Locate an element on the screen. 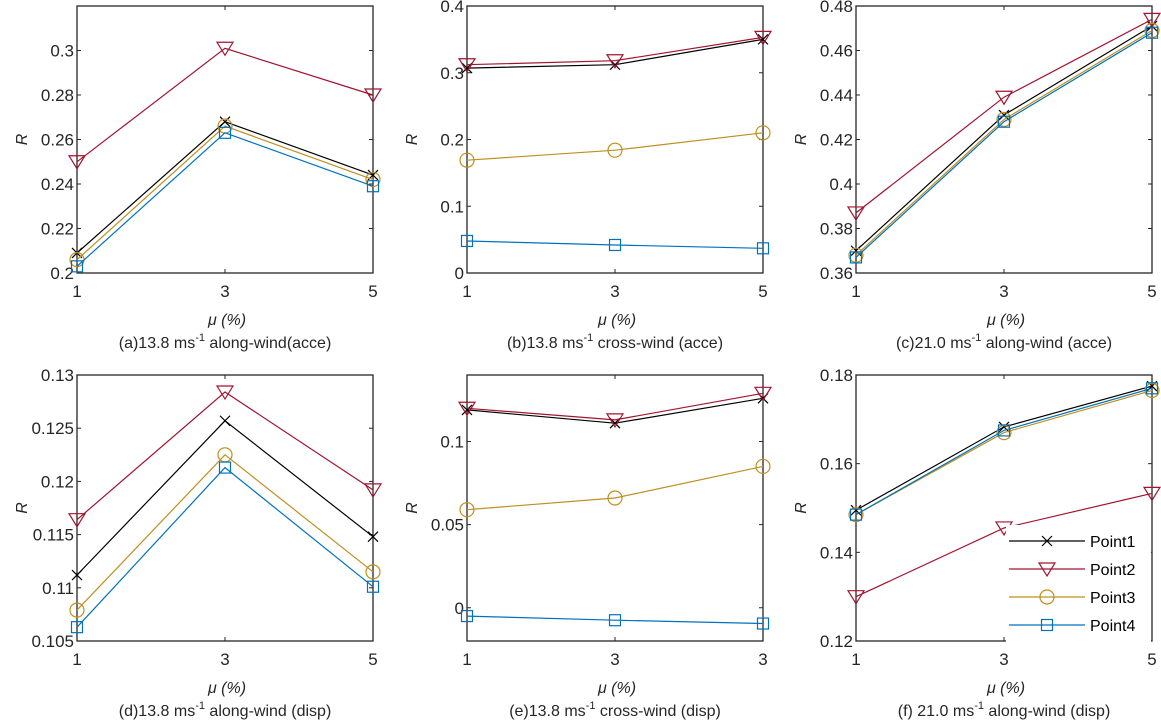 The image size is (1161, 722). legend: Point1 Point2 Point3 Point4 is located at coordinates (1078, 584).